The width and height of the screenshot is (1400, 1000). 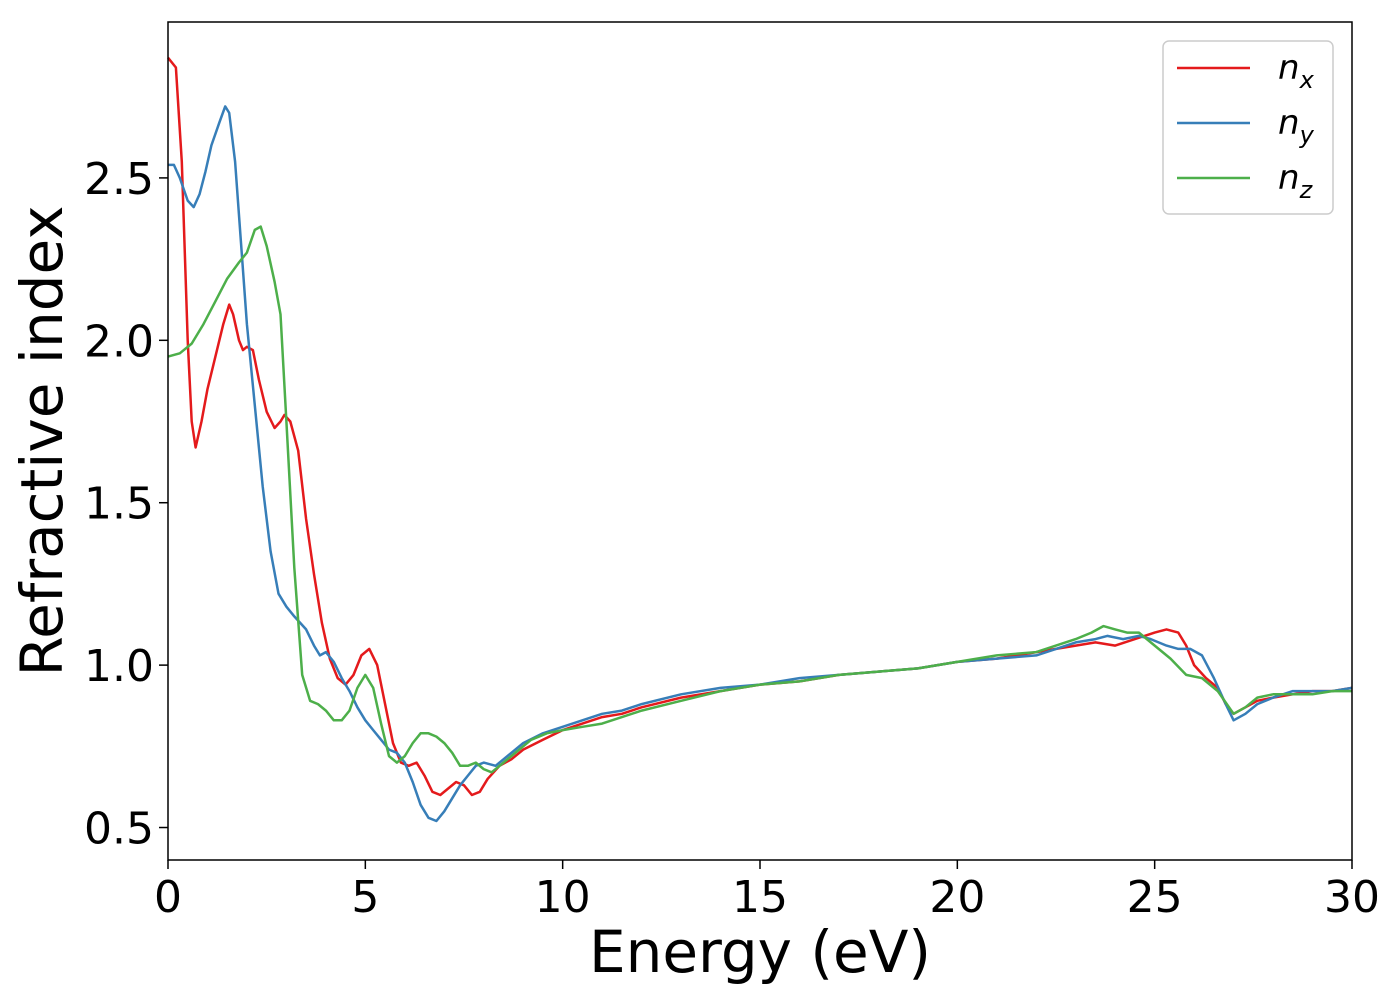 I want to click on legend-label-subscript: z, so click(x=1306, y=190).